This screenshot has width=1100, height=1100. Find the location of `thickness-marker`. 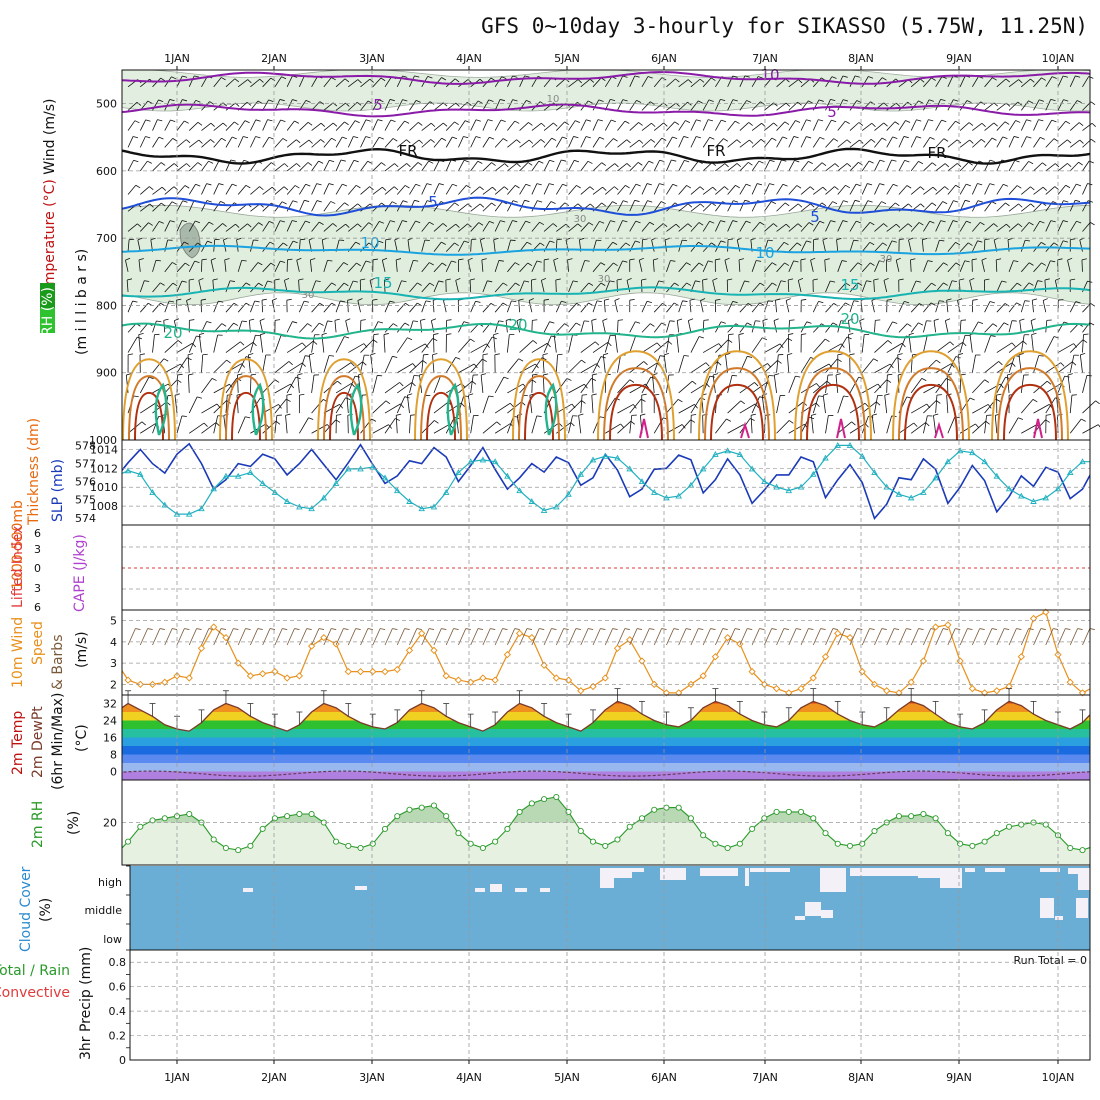

thickness-marker is located at coordinates (201, 508).